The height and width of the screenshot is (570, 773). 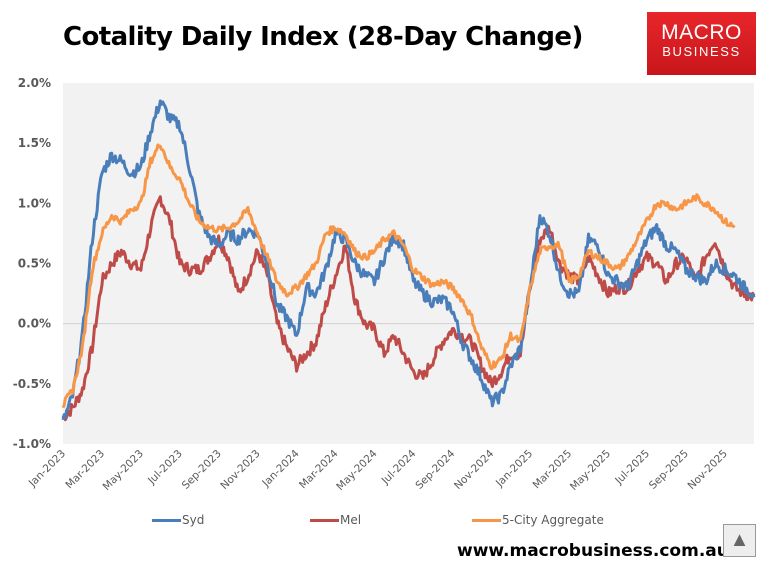 What do you see at coordinates (123, 470) in the screenshot?
I see `x-tick-label: May-2023` at bounding box center [123, 470].